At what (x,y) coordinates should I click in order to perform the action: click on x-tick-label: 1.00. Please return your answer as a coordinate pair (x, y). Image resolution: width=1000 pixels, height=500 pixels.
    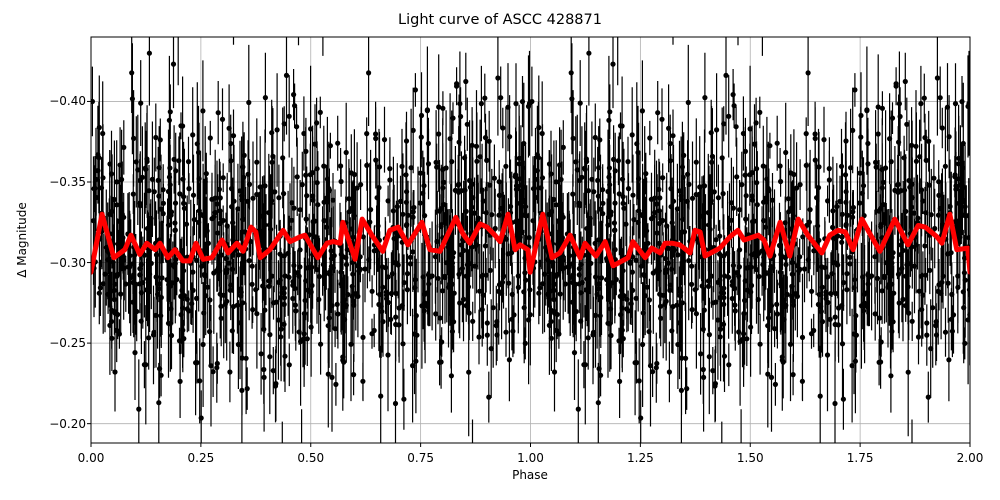
    Looking at the image, I should click on (530, 458).